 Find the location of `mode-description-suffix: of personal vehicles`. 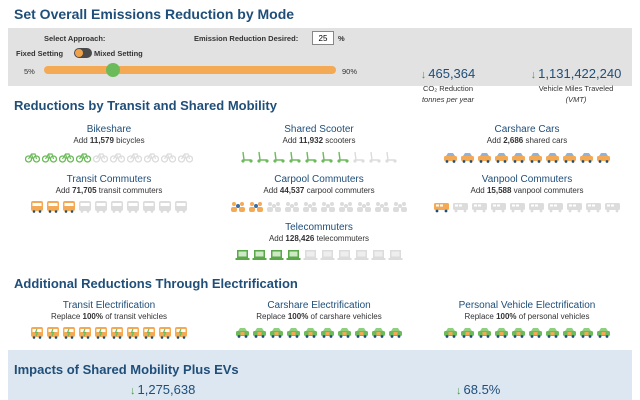

mode-description-suffix: of personal vehicles is located at coordinates (553, 316).